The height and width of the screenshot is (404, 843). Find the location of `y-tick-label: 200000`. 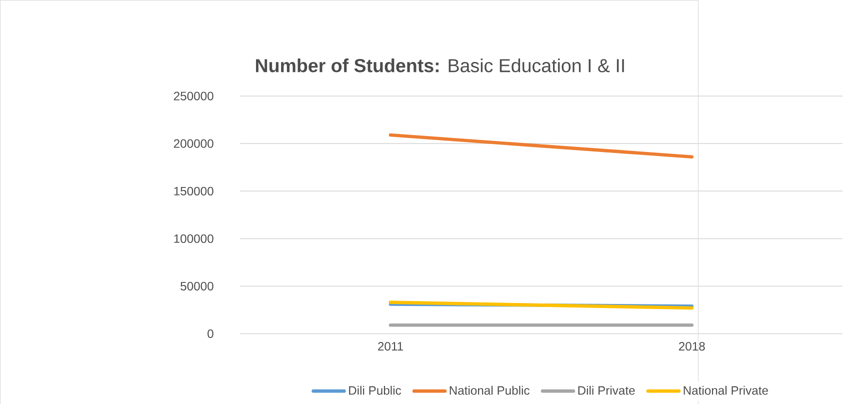

y-tick-label: 200000 is located at coordinates (194, 143).